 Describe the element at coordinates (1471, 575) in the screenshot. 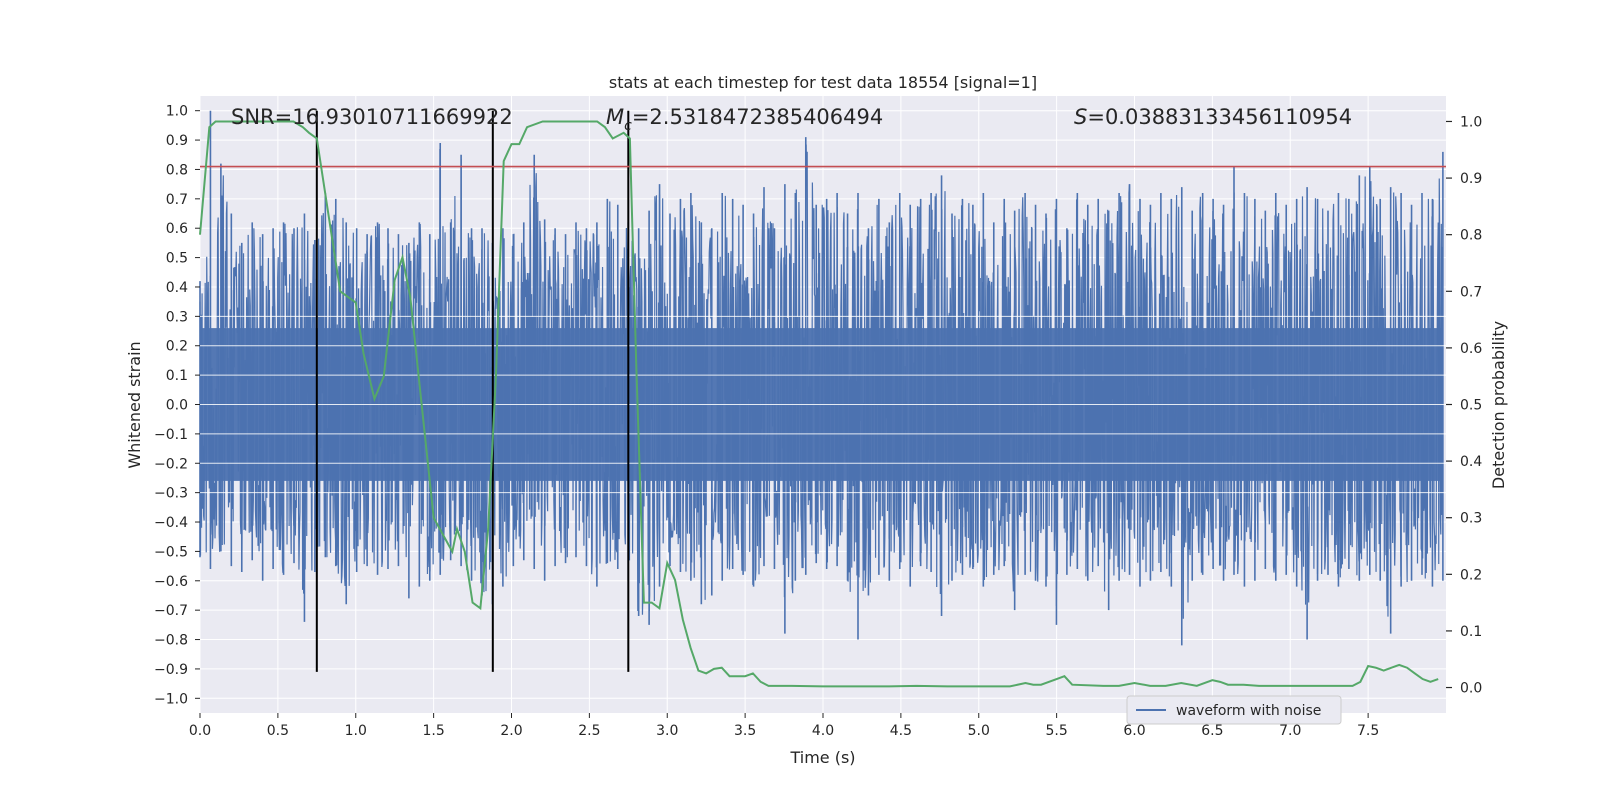

I see `y2-tick-label: 0.2` at that location.